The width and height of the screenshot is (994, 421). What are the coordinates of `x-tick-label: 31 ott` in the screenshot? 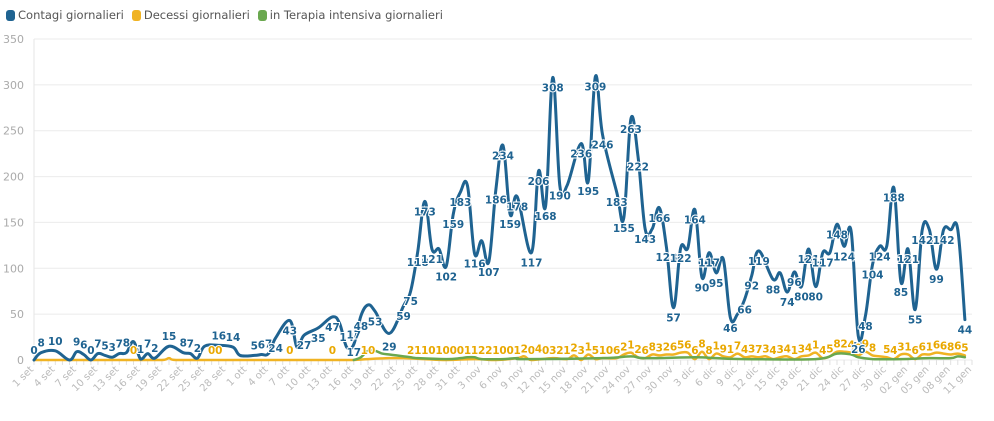 It's located at (448, 378).